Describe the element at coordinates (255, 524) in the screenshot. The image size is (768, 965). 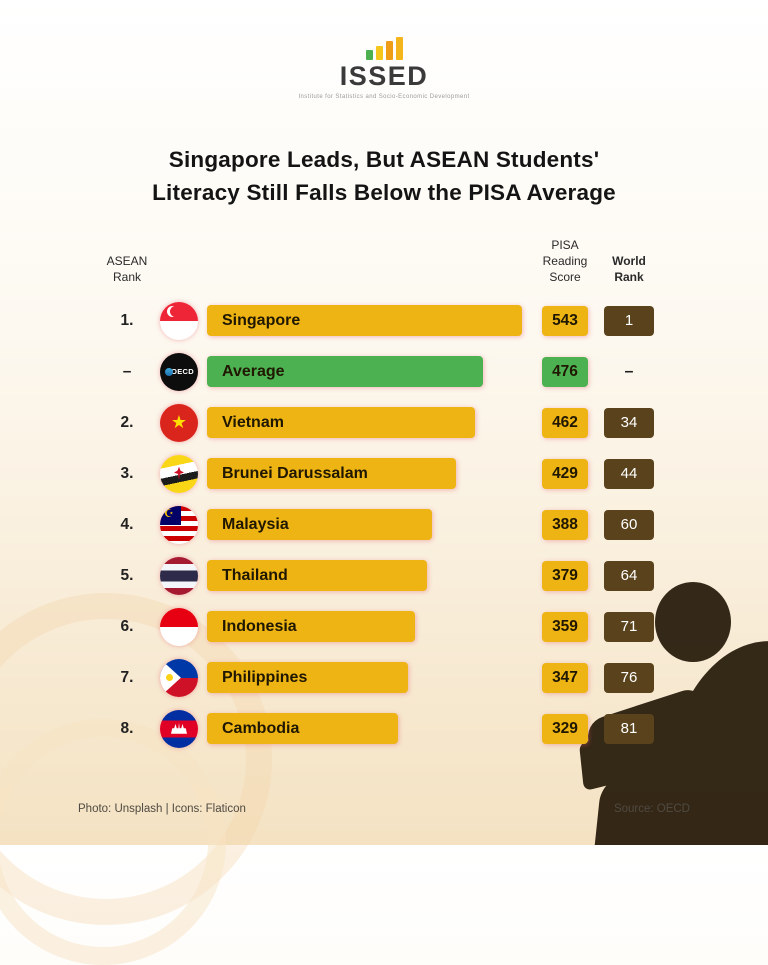
I see `country-label: Malaysia` at that location.